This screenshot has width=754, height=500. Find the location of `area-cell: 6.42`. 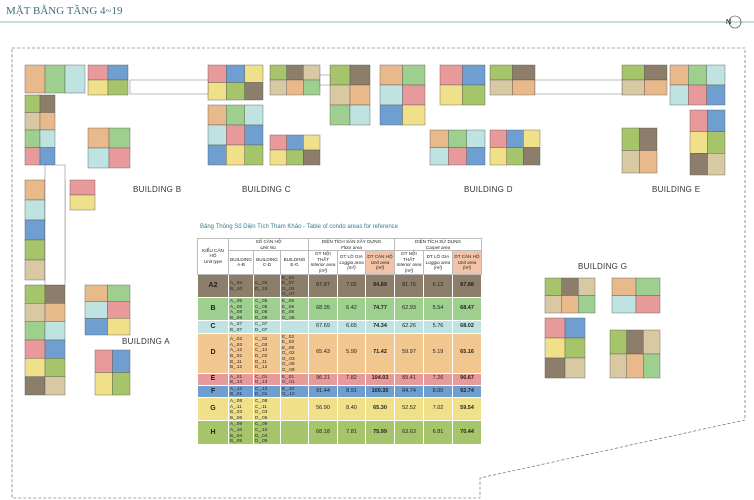

area-cell: 6.42 is located at coordinates (351, 309).